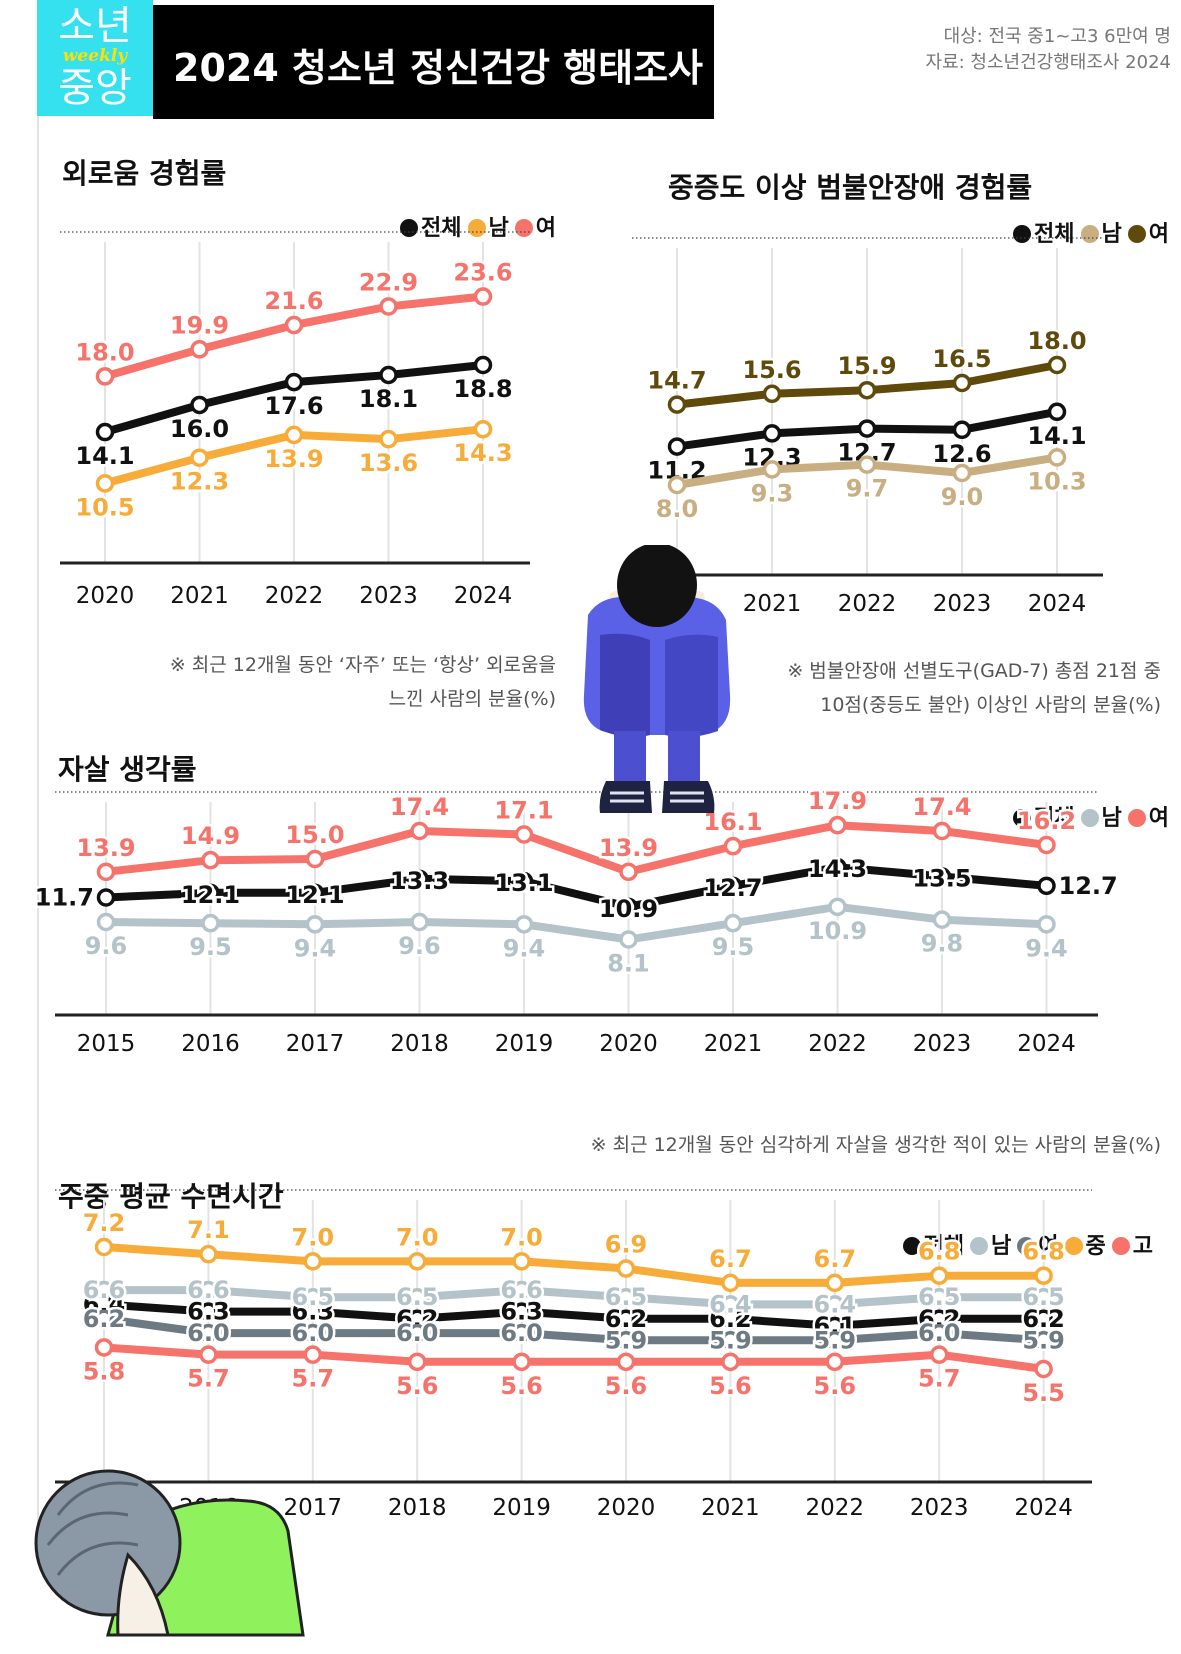  Describe the element at coordinates (523, 883) in the screenshot. I see `suicidal-data-label-전체: 13.1` at that location.